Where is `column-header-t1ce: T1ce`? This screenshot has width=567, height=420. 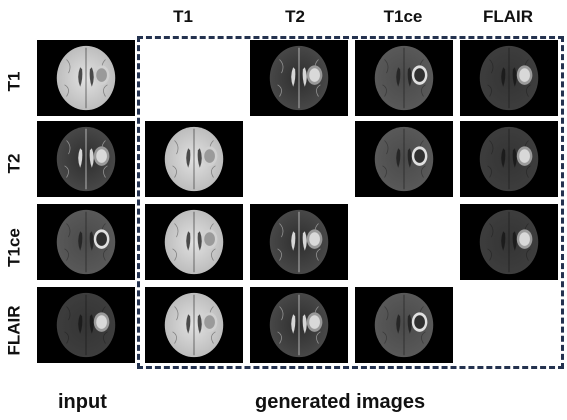 column-header-t1ce: T1ce is located at coordinates (403, 16).